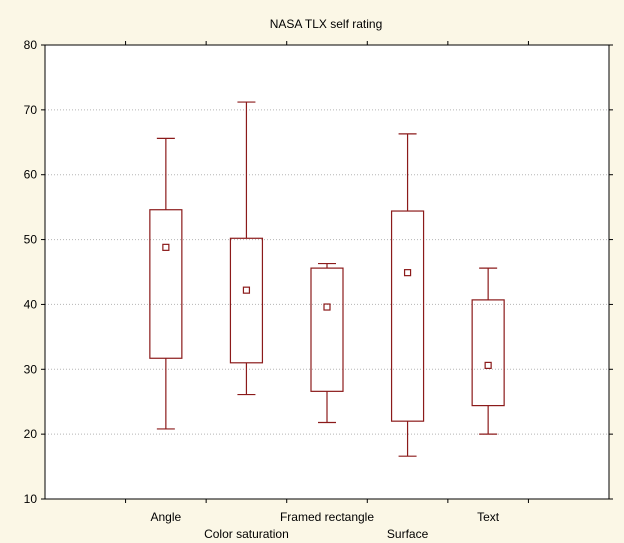  I want to click on y-tick-label: 80, so click(31, 45).